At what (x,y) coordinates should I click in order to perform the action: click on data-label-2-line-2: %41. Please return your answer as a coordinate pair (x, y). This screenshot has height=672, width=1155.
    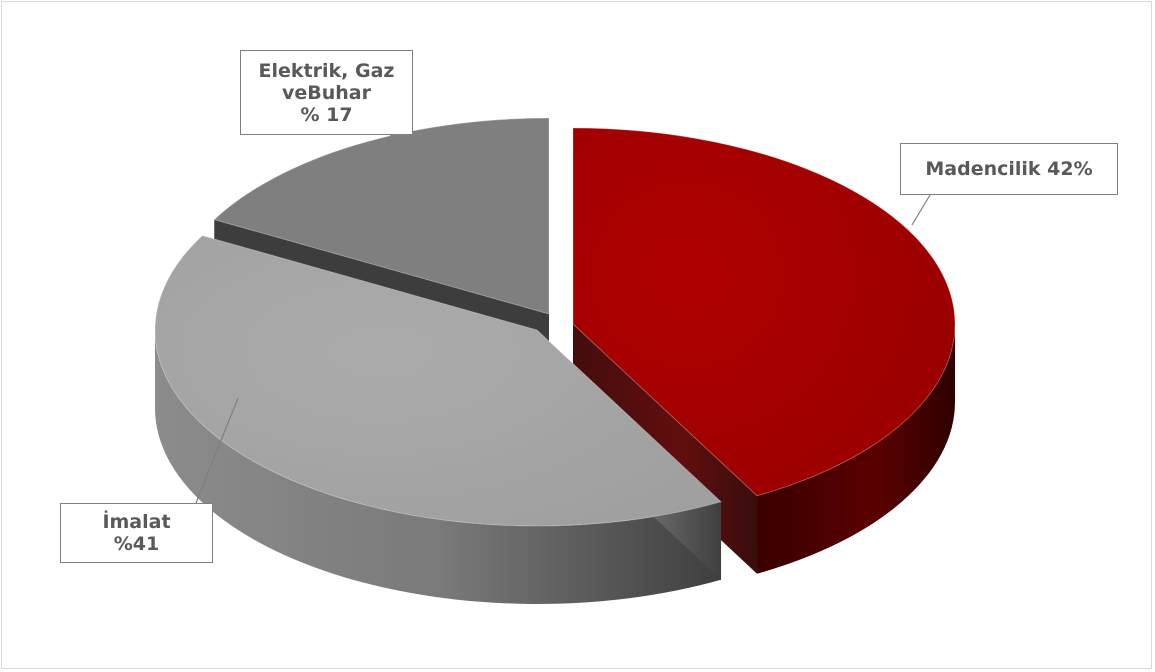
    Looking at the image, I should click on (136, 544).